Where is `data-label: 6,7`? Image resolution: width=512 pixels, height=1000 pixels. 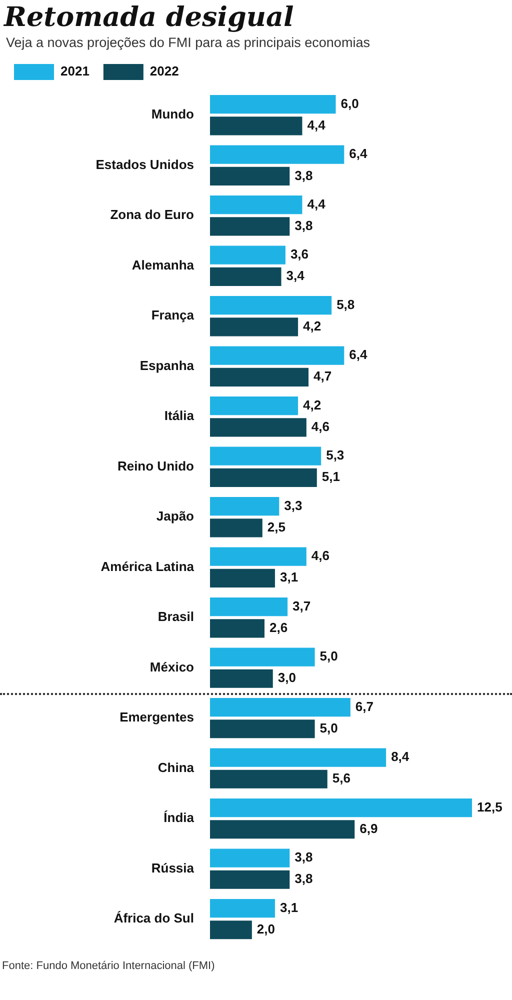 data-label: 6,7 is located at coordinates (364, 706).